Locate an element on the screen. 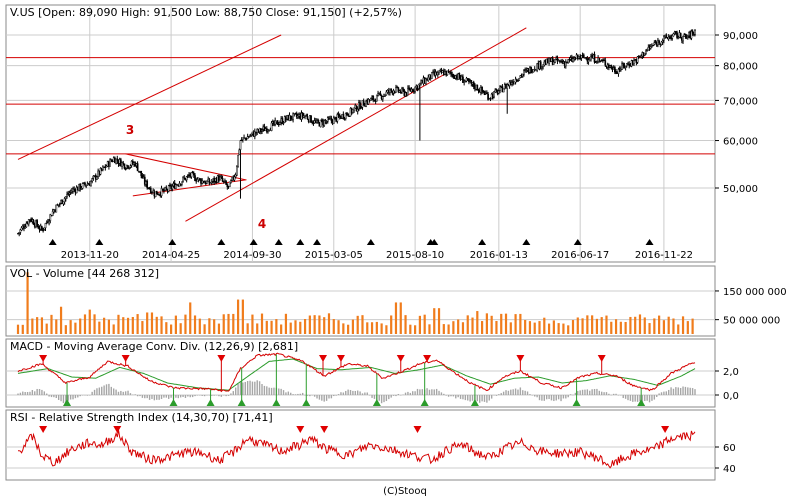  price-y-axis: 90,000 80,000 70,000 60,000 50,000 is located at coordinates (736, 113).